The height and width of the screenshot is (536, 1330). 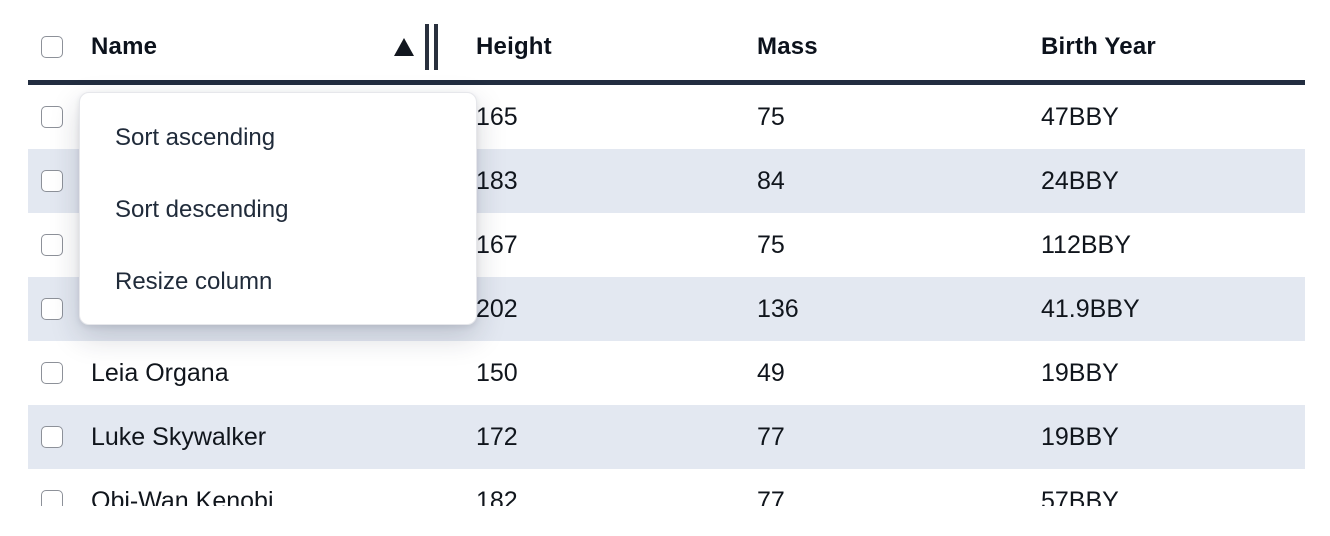 I want to click on cell-birth-year: 47BBY, so click(x=1080, y=116).